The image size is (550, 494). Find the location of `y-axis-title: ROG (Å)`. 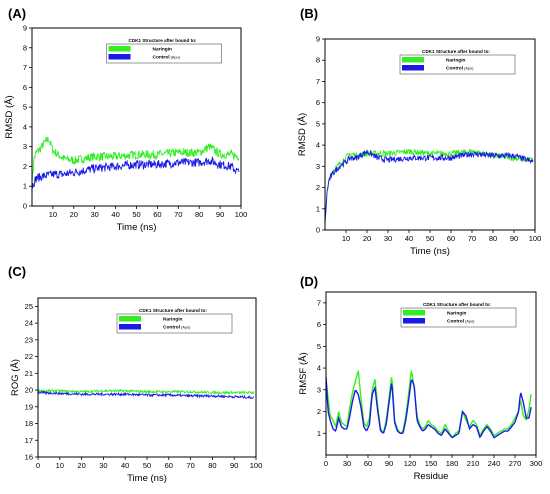

y-axis-title: ROG (Å) is located at coordinates (15, 377).